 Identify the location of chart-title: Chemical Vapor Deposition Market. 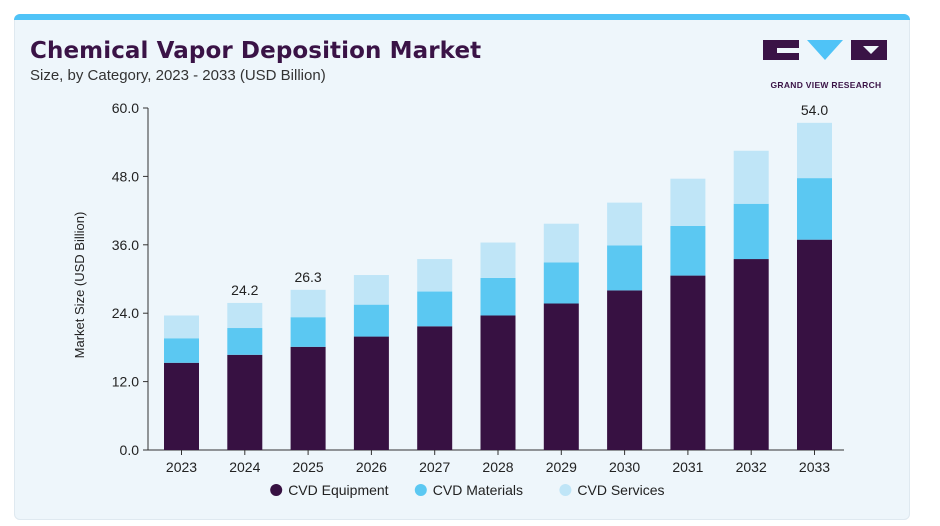
(256, 51).